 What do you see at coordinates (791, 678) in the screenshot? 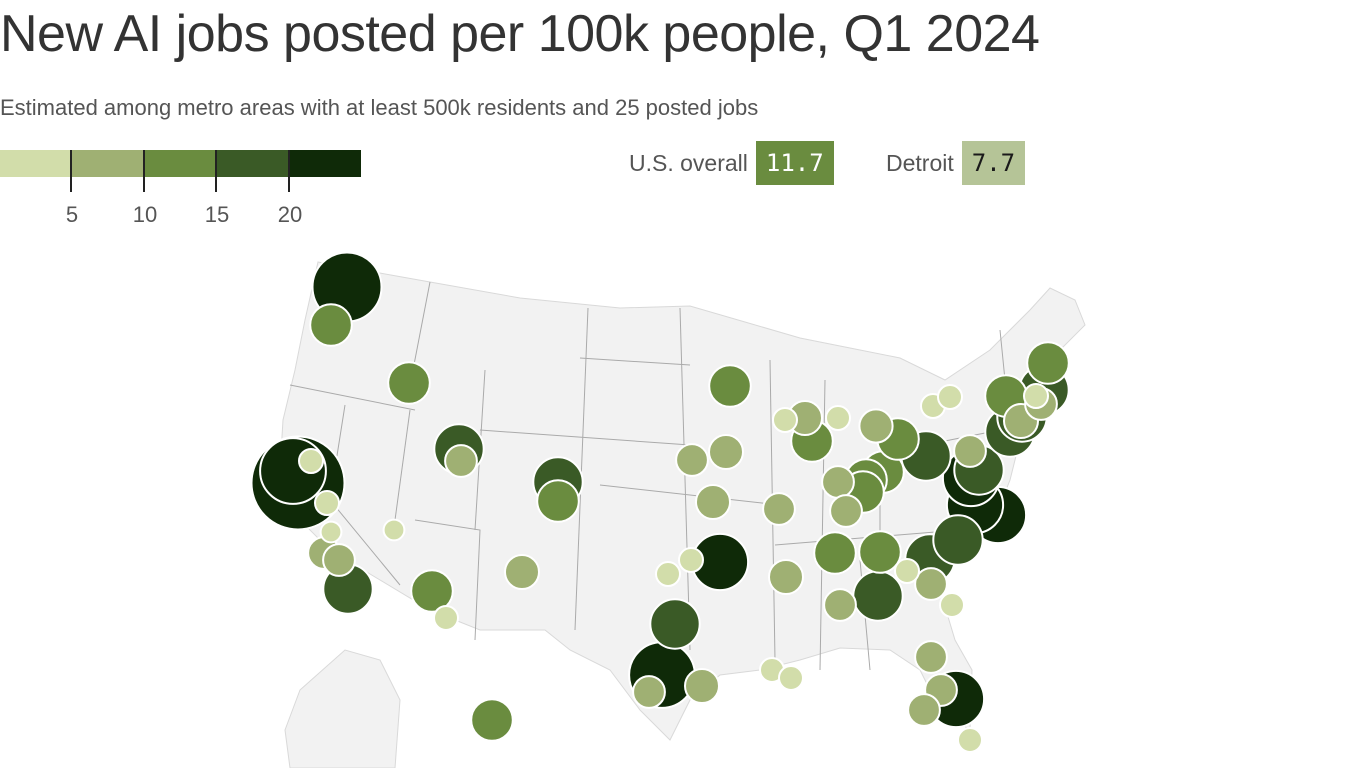
I see `metro-circle-new-orleans` at bounding box center [791, 678].